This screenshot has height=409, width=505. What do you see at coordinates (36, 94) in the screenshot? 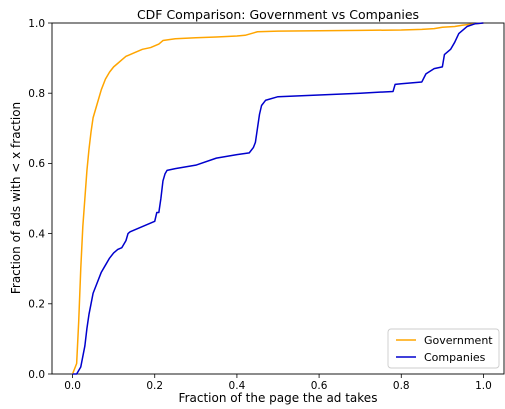
I see `y-tick-label: 0.8` at bounding box center [36, 94].